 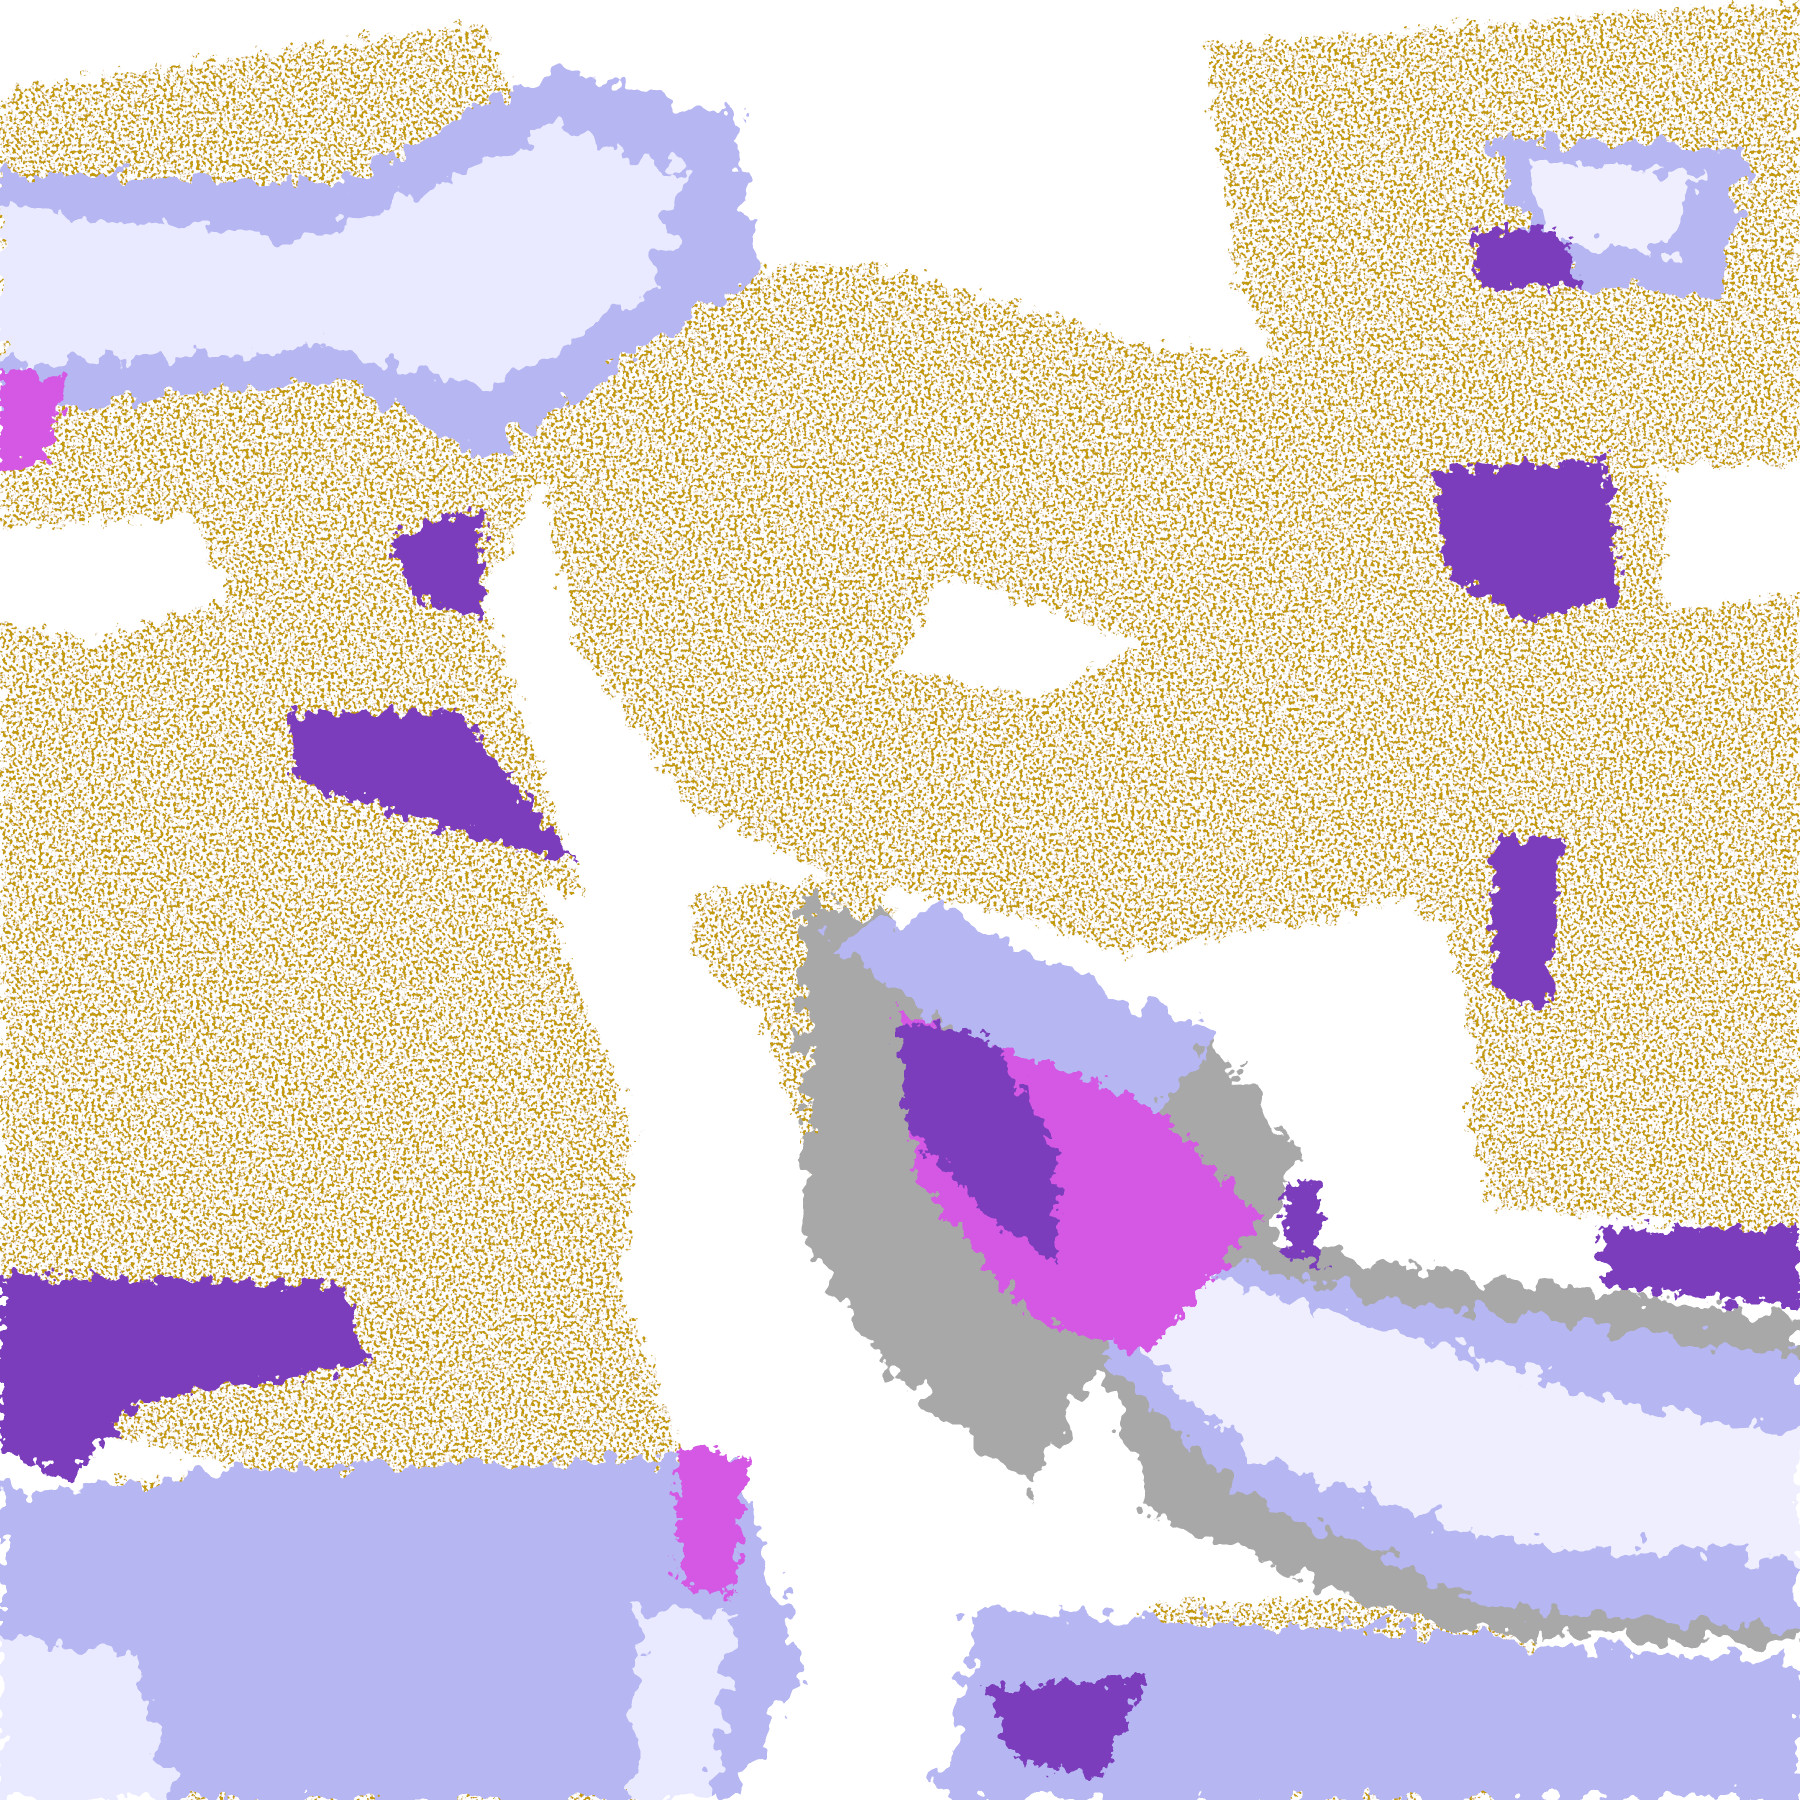 What do you see at coordinates (1600, 918) in the screenshot?
I see `gold-region` at bounding box center [1600, 918].